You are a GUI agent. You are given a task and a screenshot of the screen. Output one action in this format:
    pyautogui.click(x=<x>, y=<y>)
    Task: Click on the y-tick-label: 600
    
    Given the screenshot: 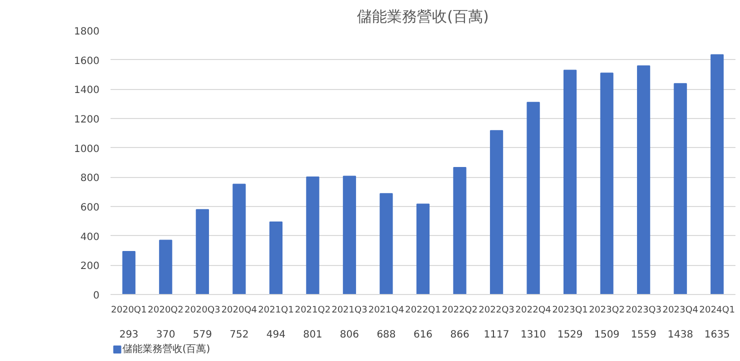 What is the action you would take?
    pyautogui.click(x=90, y=208)
    